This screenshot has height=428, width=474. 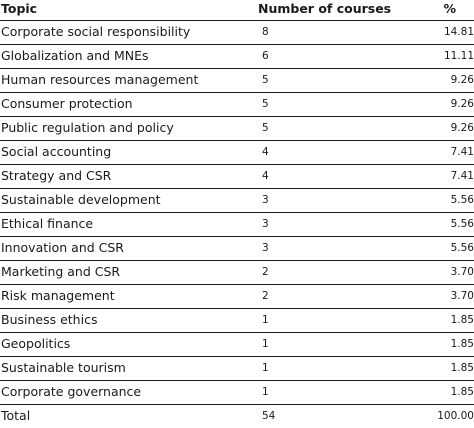 What do you see at coordinates (237, 153) in the screenshot?
I see `table-row: Social accounting 4 7.41` at bounding box center [237, 153].